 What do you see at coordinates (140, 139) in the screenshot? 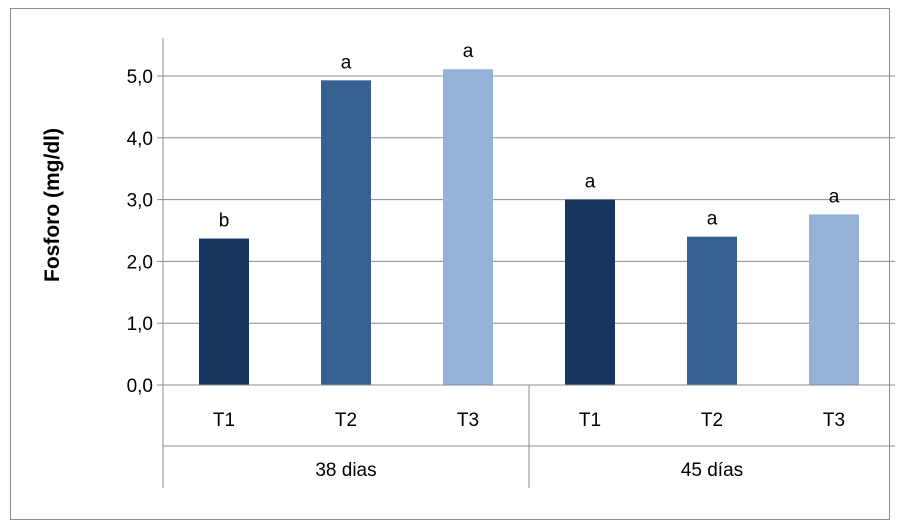
I see `y-tick-label: 4,0` at bounding box center [140, 139].